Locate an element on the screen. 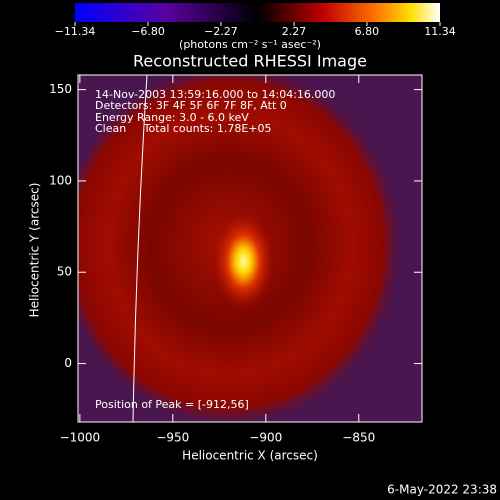 The width and height of the screenshot is (500, 500). x-tick-label: −900 is located at coordinates (265, 438).